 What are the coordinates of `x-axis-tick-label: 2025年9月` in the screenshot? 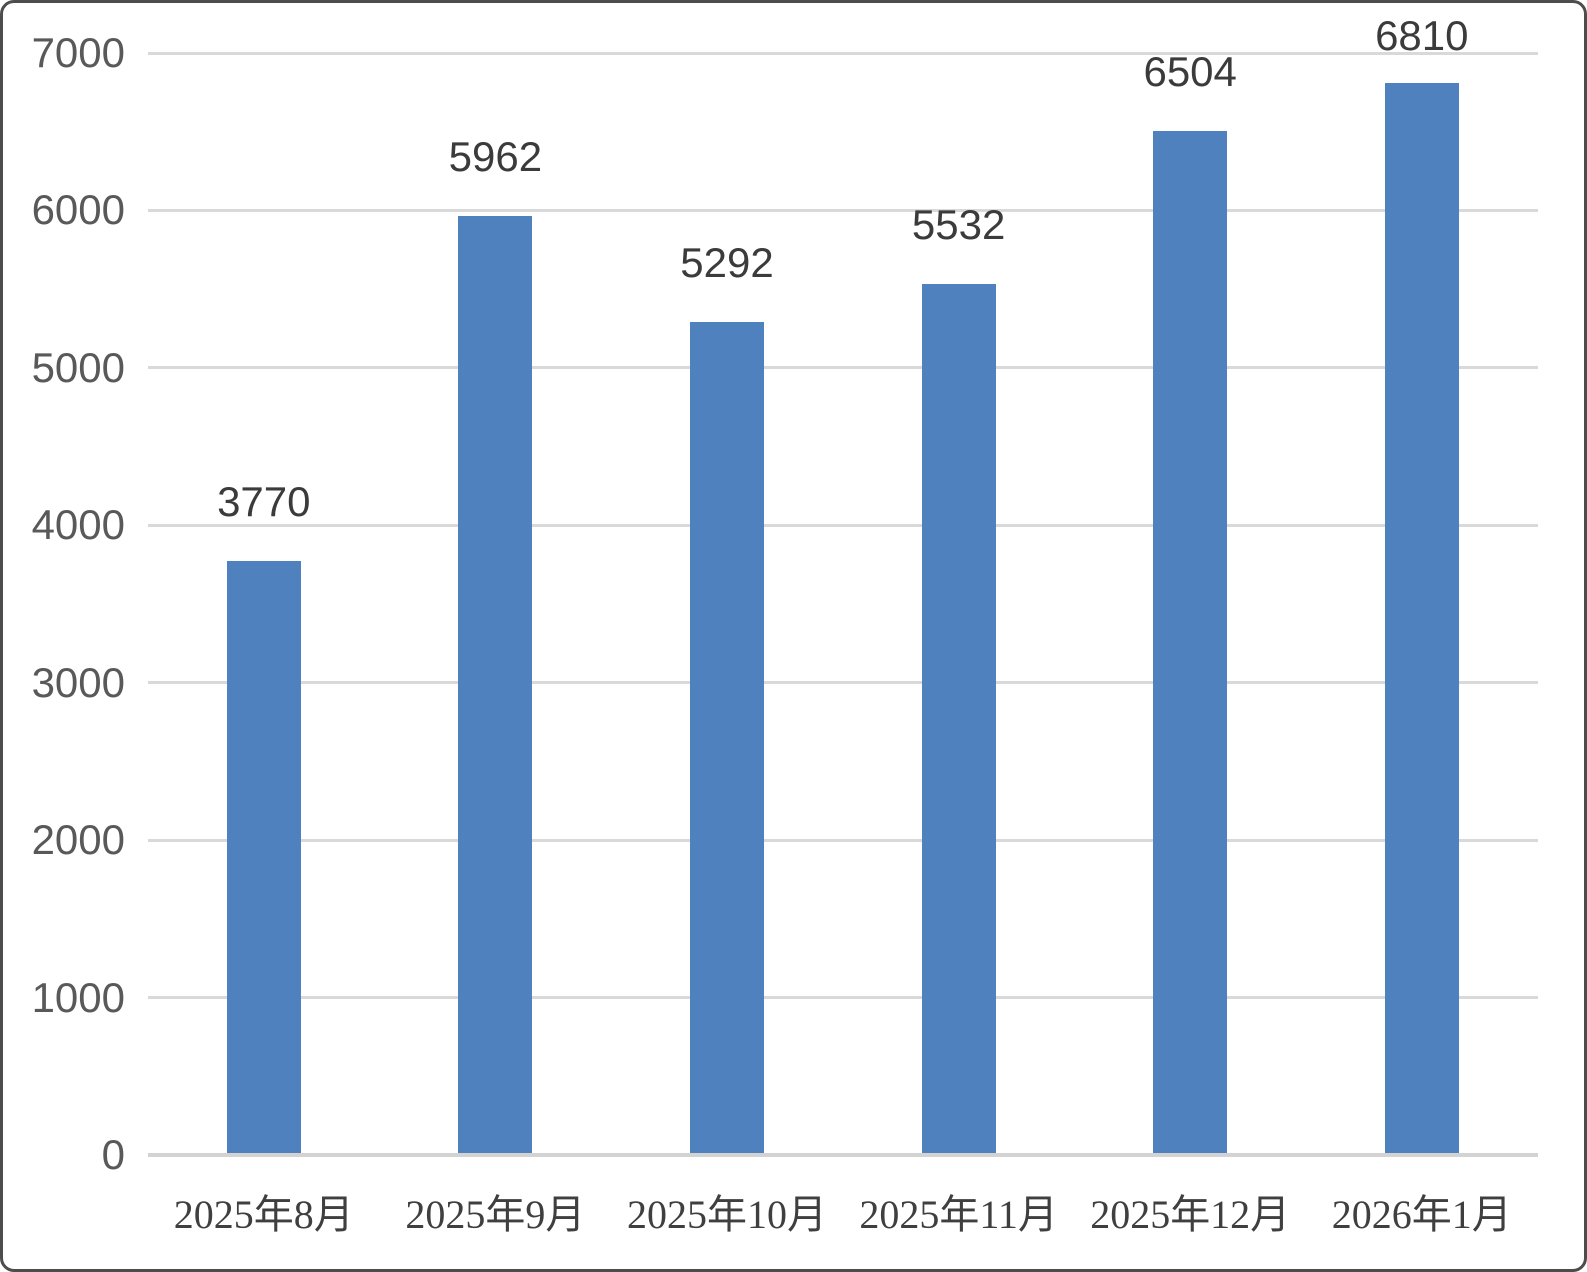 It's located at (495, 1214).